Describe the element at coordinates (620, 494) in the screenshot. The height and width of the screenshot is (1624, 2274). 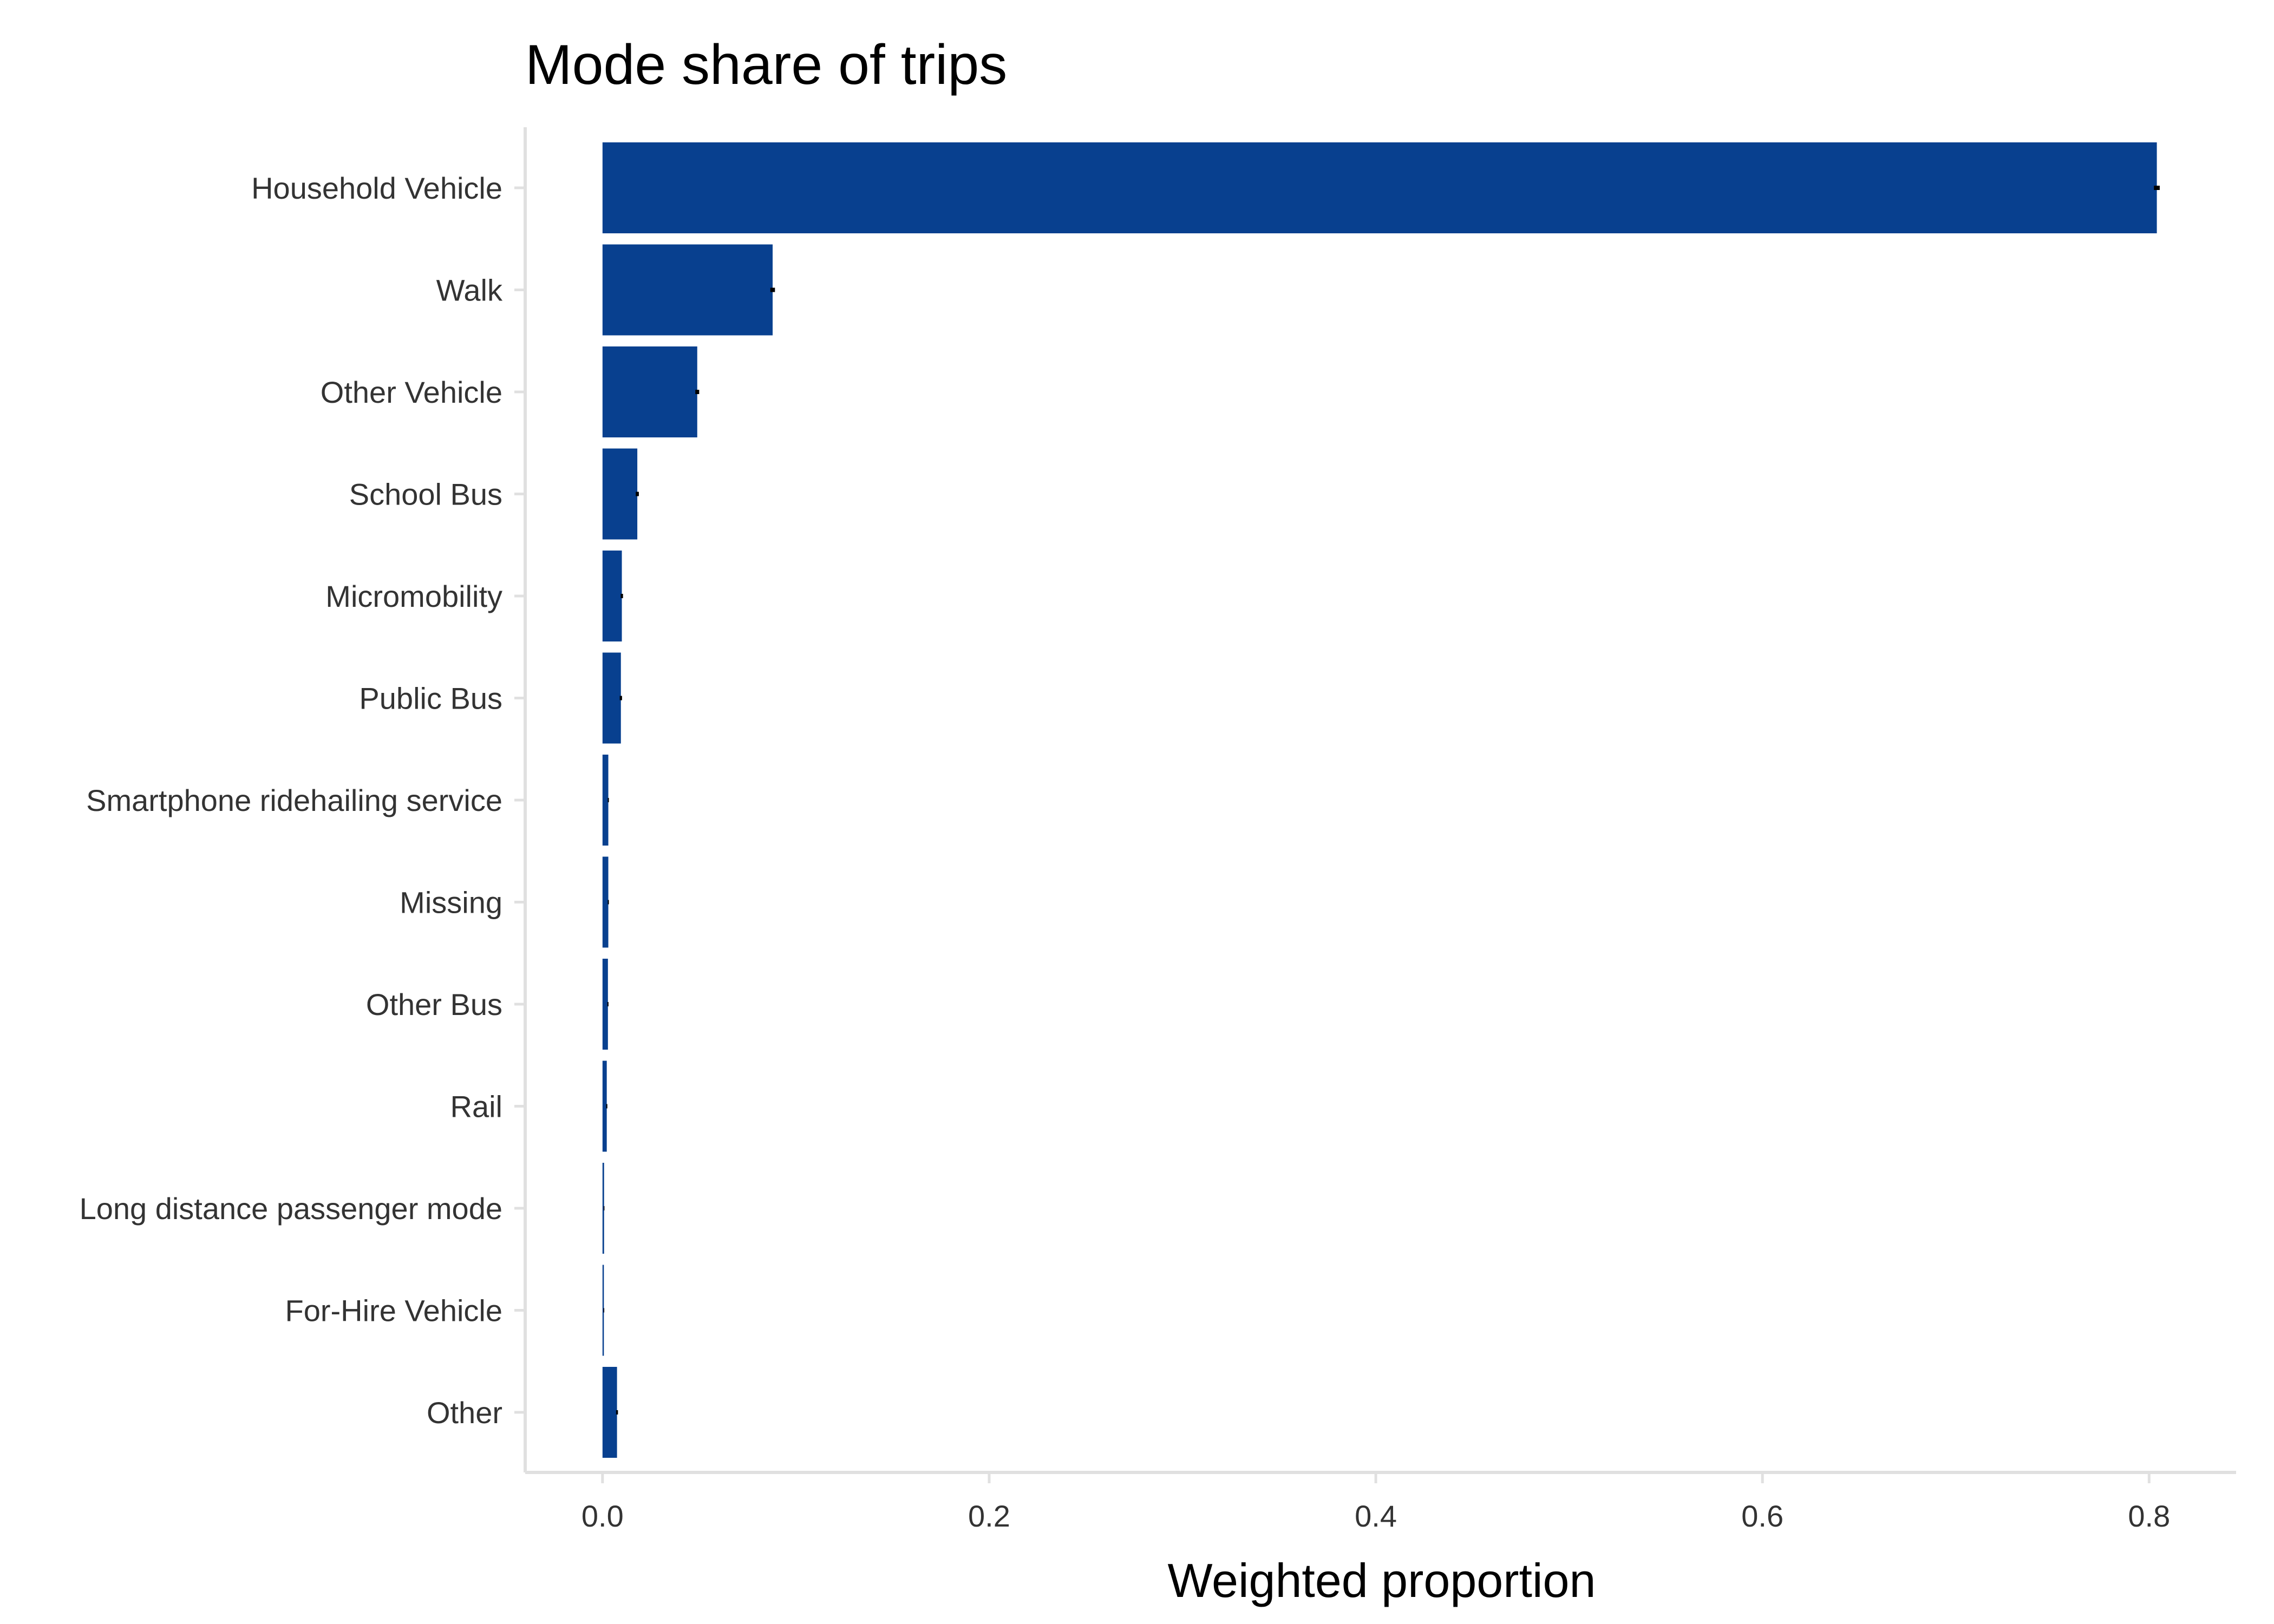
I see `bar-school-bus` at that location.